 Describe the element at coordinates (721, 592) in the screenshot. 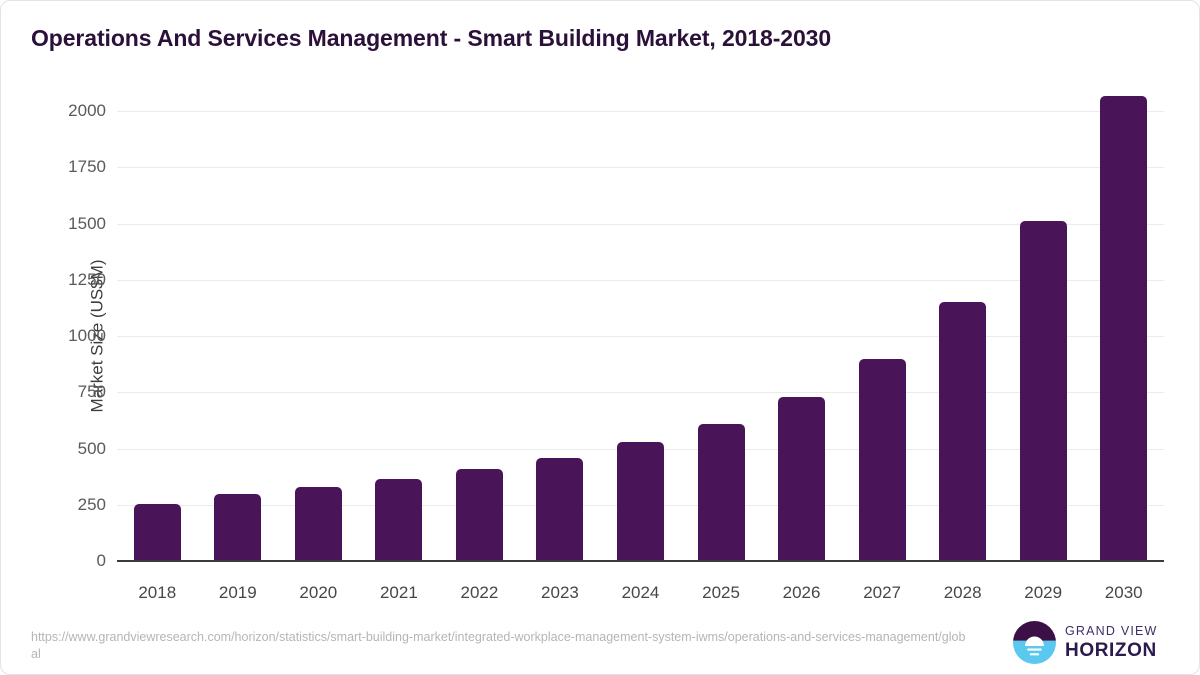

I see `x-axis-tick-label: 2025` at that location.